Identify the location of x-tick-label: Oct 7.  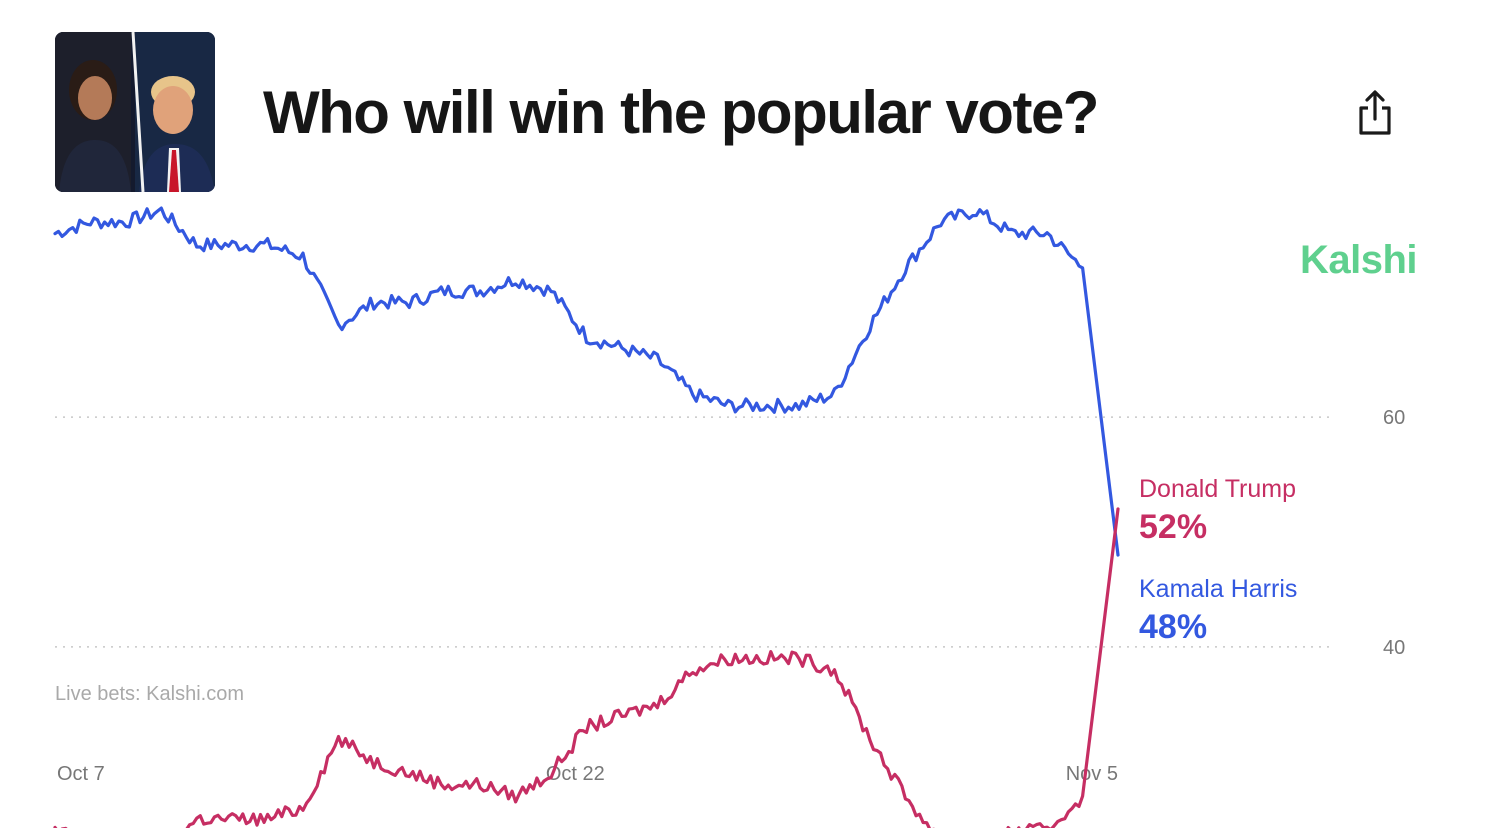
(81, 774).